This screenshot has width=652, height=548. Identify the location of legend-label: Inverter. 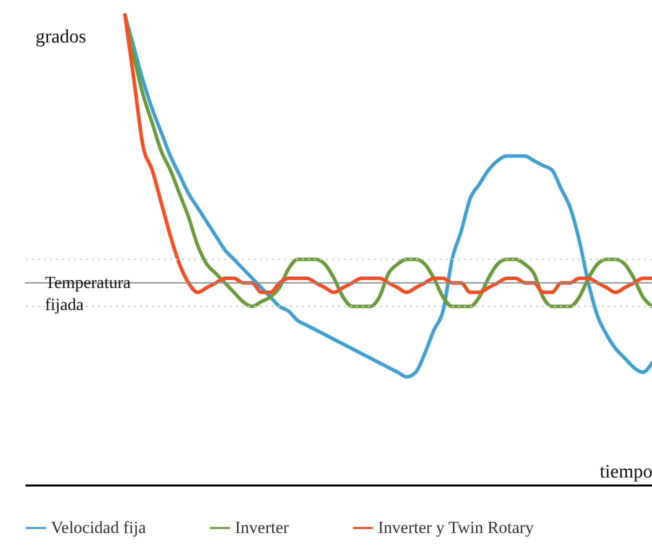
(262, 527).